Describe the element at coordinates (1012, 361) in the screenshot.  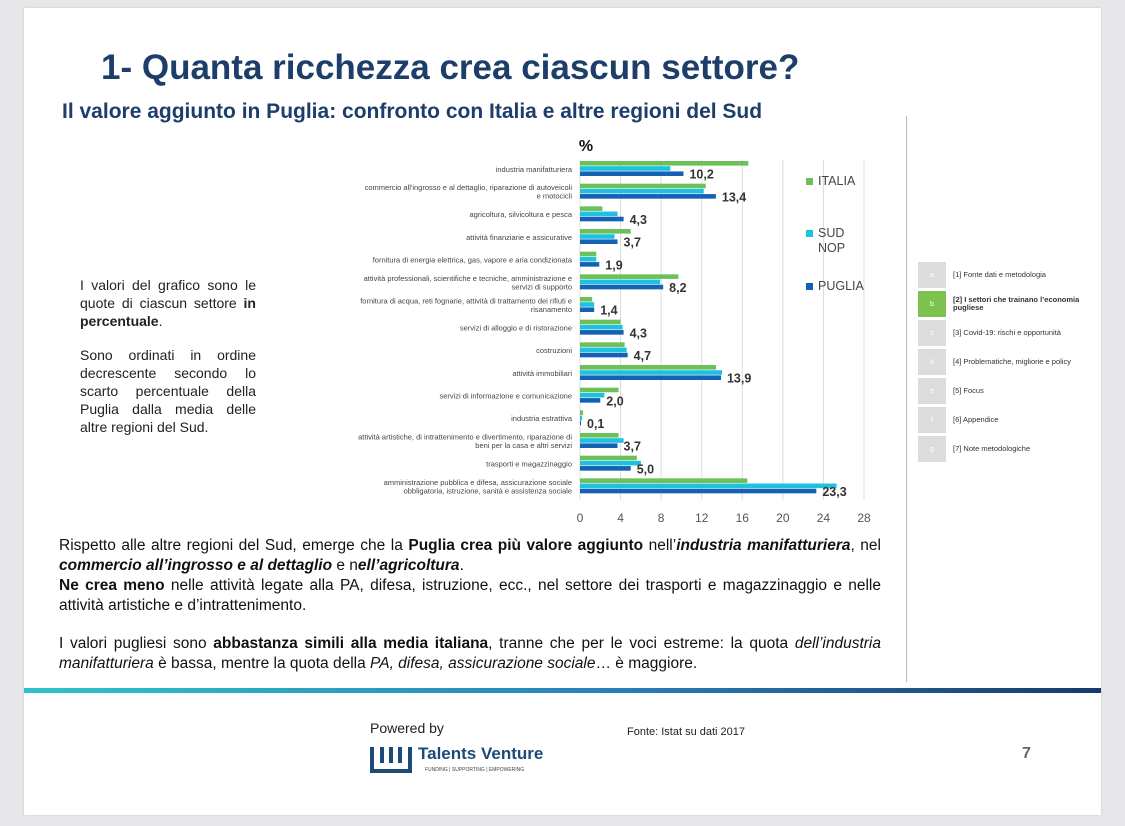
I see `nav-item-label: [4] Problematiche, migliorie e policy` at that location.